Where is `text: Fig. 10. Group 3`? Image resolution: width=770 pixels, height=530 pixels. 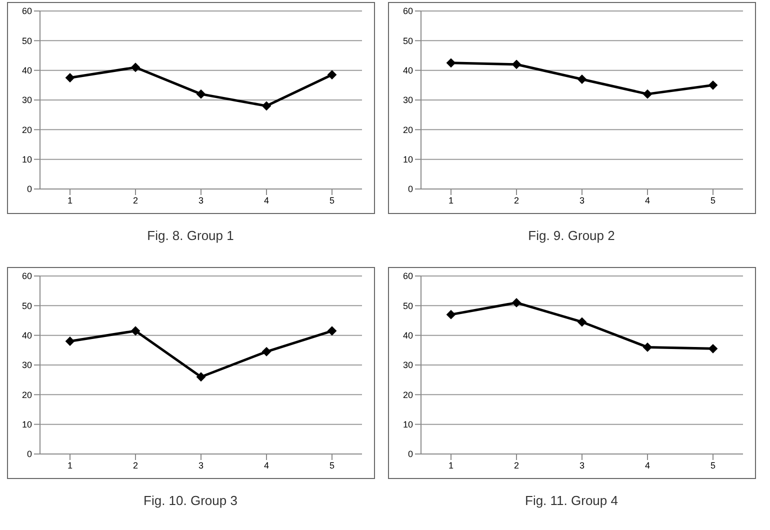 text: Fig. 10. Group 3 is located at coordinates (190, 500).